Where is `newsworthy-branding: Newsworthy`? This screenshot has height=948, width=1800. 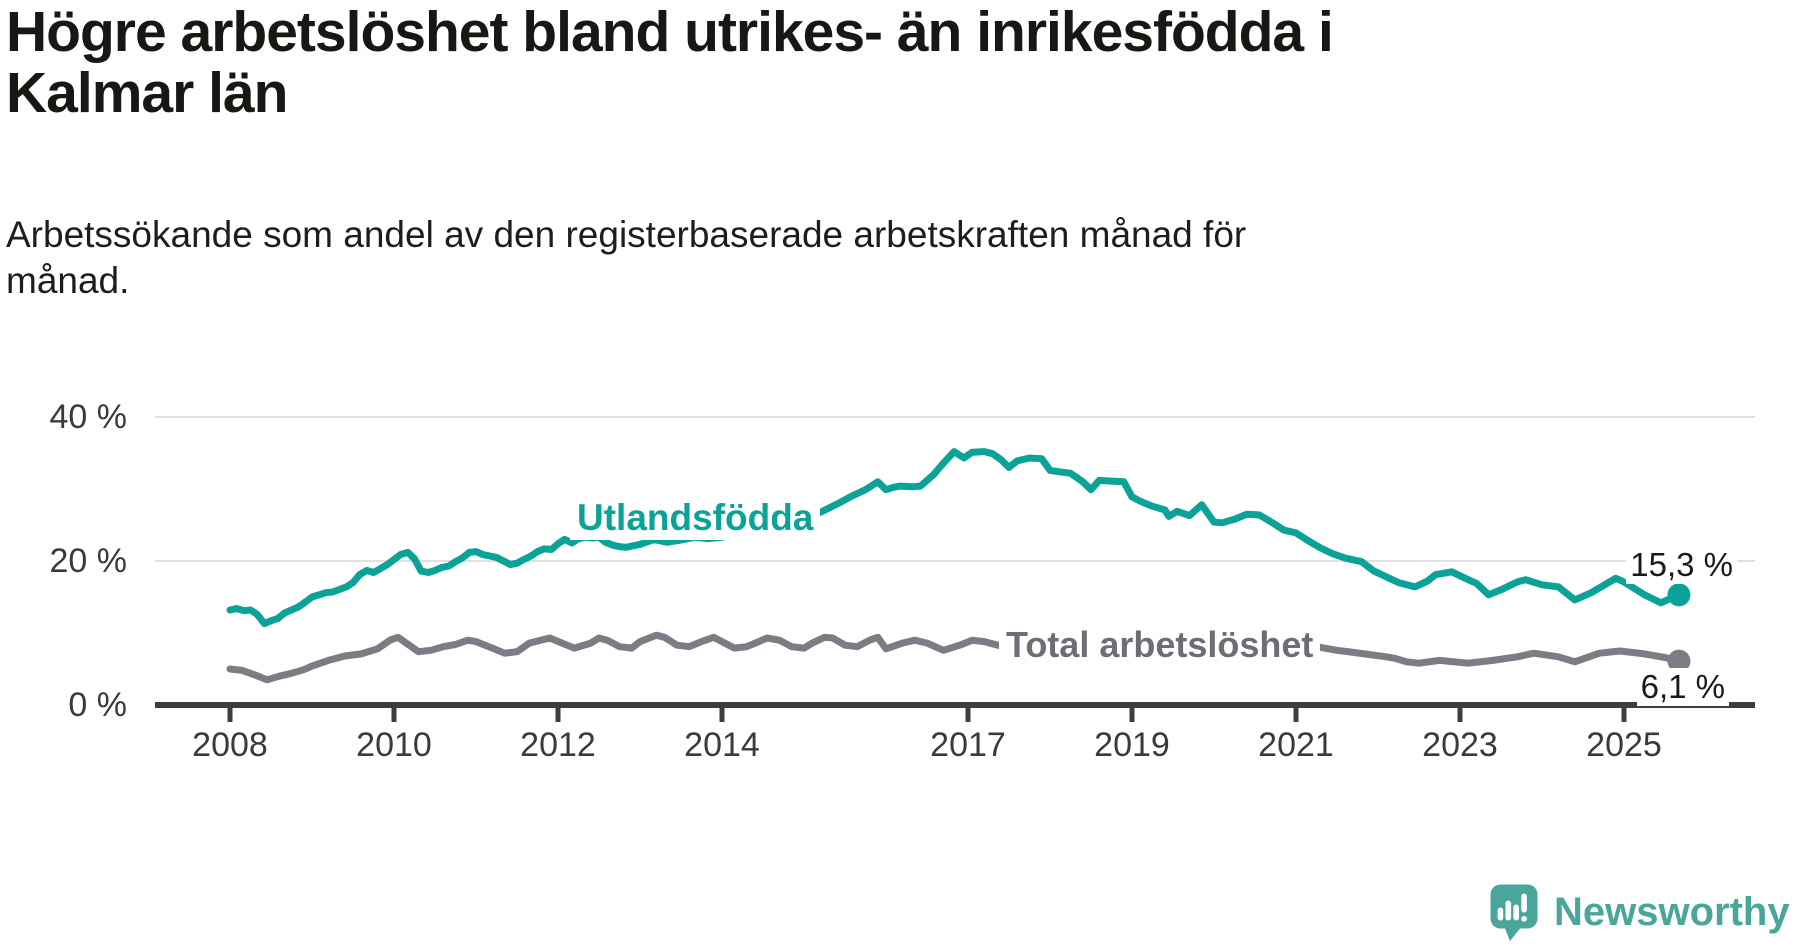
newsworthy-branding: Newsworthy is located at coordinates (1640, 912).